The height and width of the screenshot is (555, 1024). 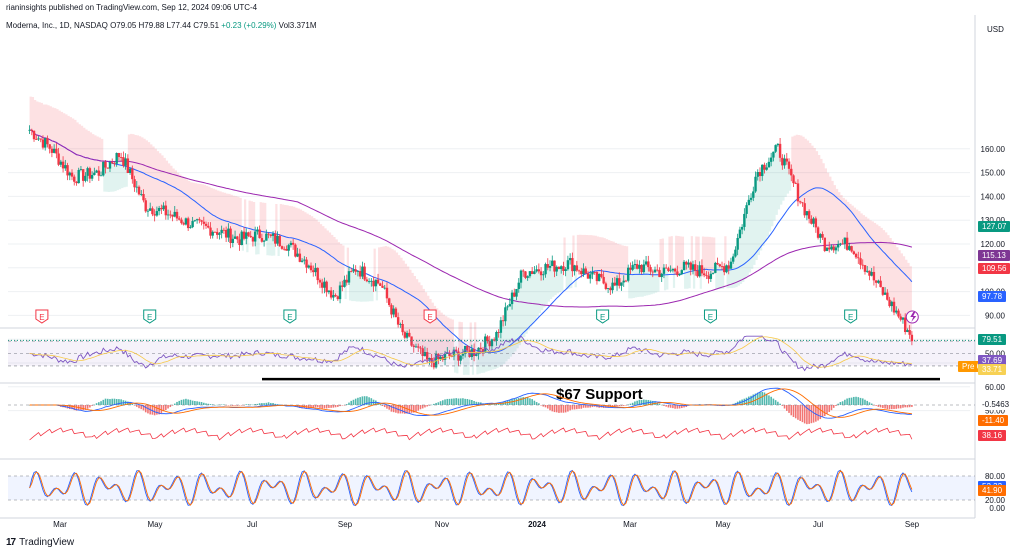 I want to click on currency-label: USD, so click(x=995, y=29).